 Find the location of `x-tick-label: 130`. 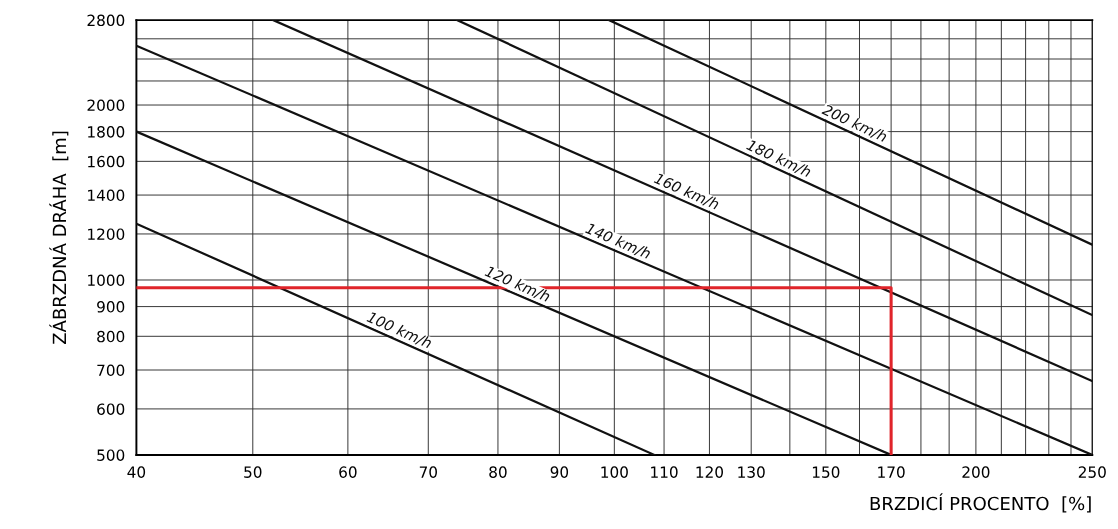

x-tick-label: 130 is located at coordinates (751, 472).